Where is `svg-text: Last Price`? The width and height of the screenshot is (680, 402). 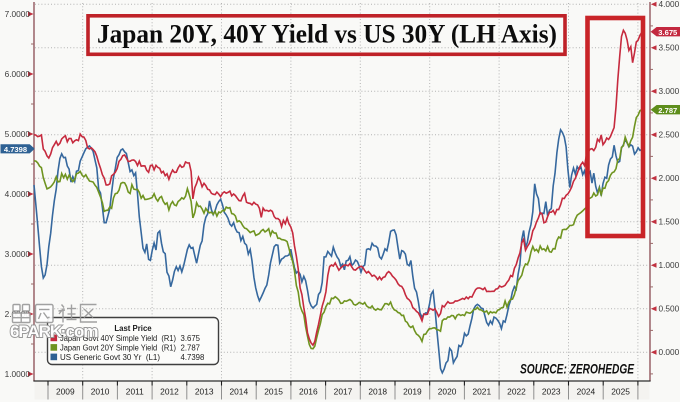 svg-text: Last Price is located at coordinates (133, 328).